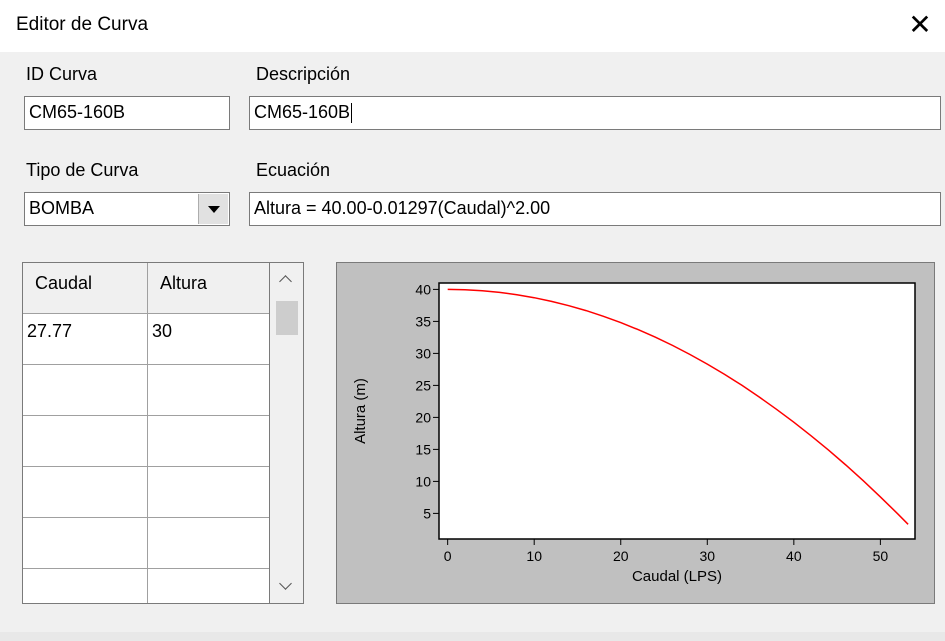 The image size is (945, 641). Describe the element at coordinates (85, 288) in the screenshot. I see `column-header-caudal: Caudal` at that location.